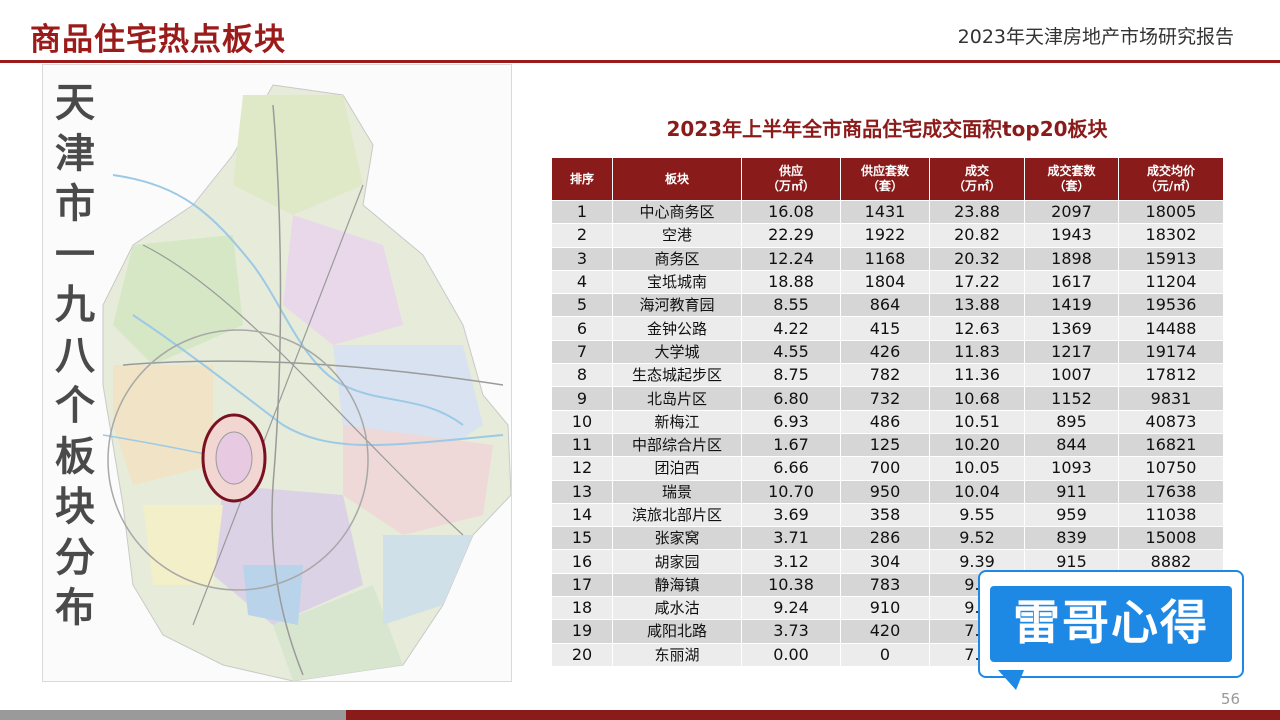 This screenshot has height=720, width=1280. I want to click on cell-supply: 6.66, so click(791, 468).